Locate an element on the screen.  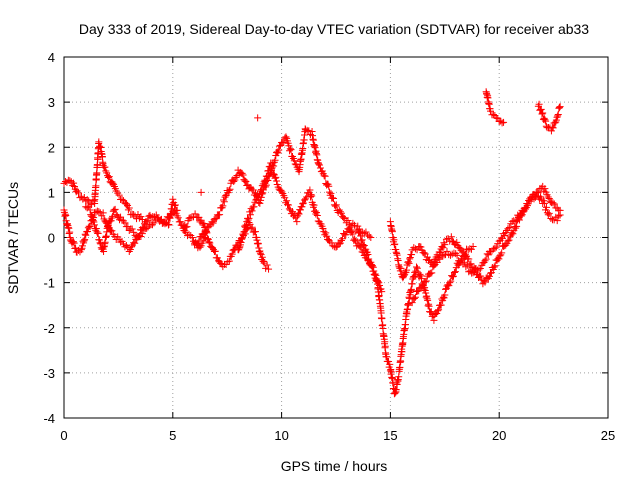
x-tick-label: 0 is located at coordinates (63, 435).